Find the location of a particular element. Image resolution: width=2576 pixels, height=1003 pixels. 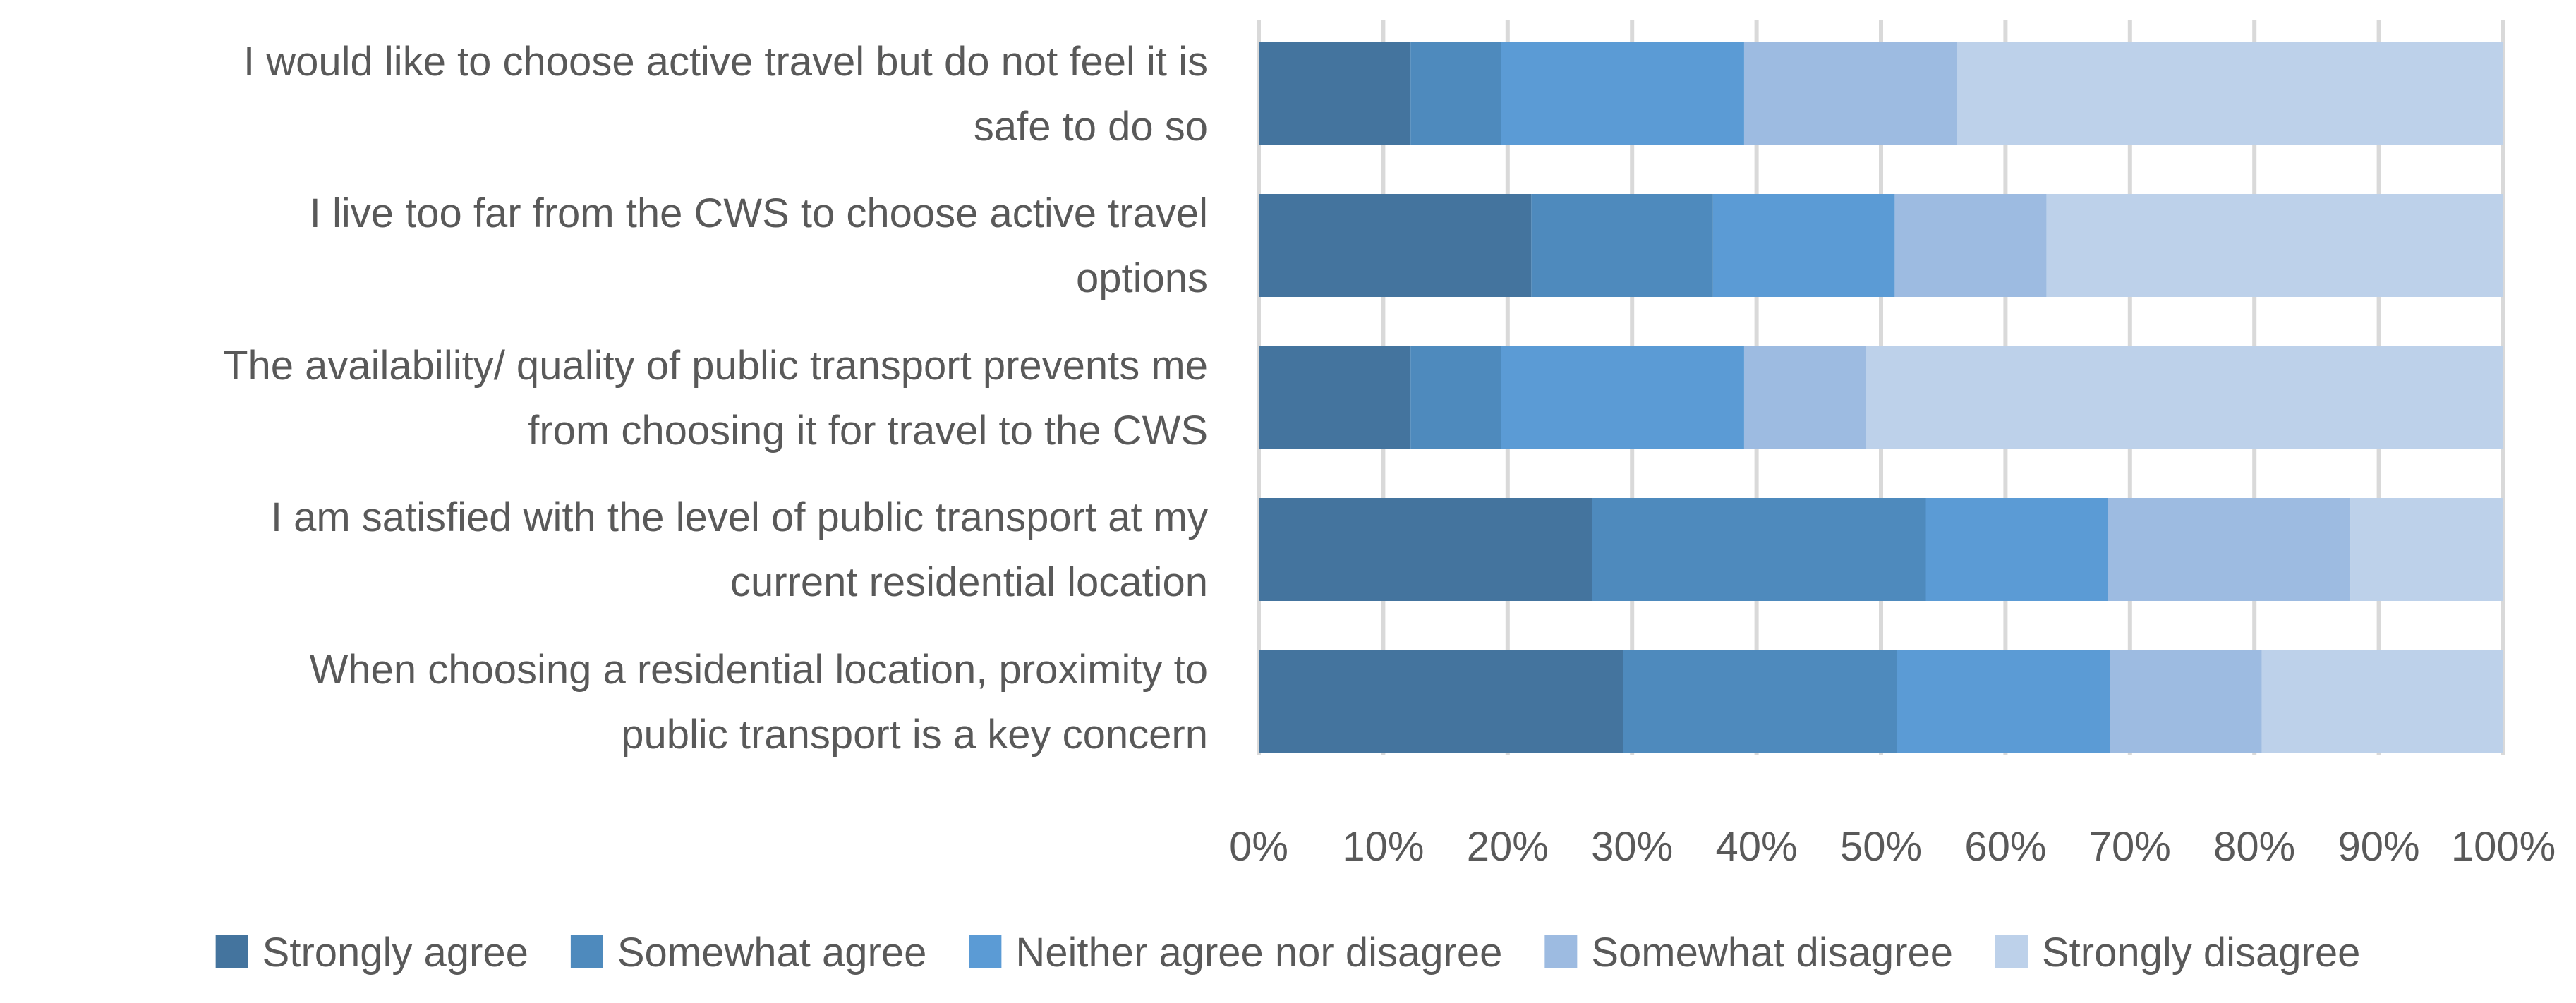

x-tick-label-40: 40% is located at coordinates (1757, 847).